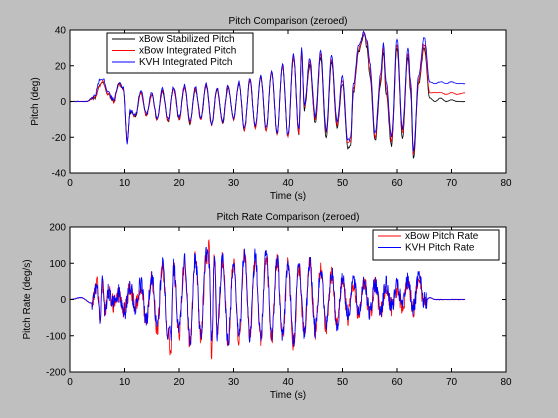 Image resolution: width=558 pixels, height=418 pixels. I want to click on legend-entry: KVH Pitch Rate, so click(440, 248).